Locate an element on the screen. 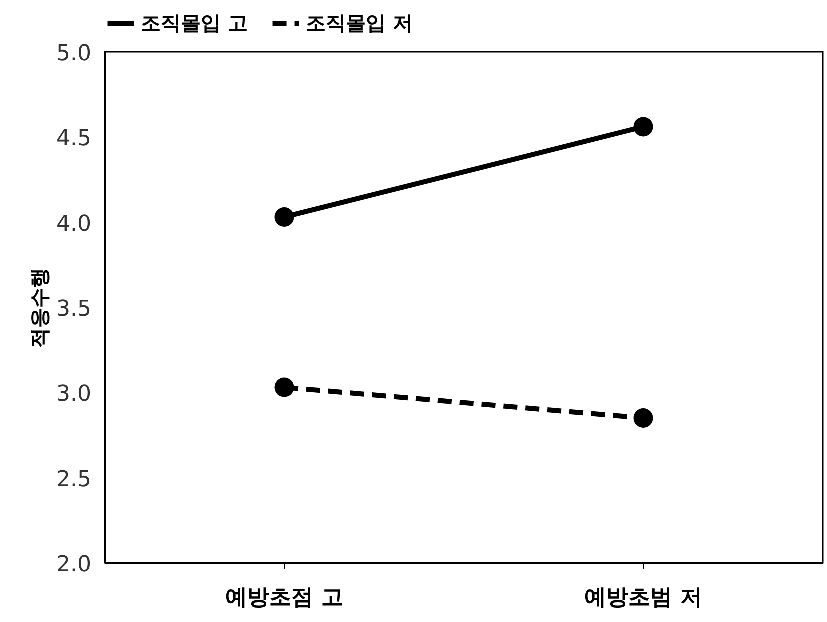  y-tick-label: 3.5 is located at coordinates (74, 309).